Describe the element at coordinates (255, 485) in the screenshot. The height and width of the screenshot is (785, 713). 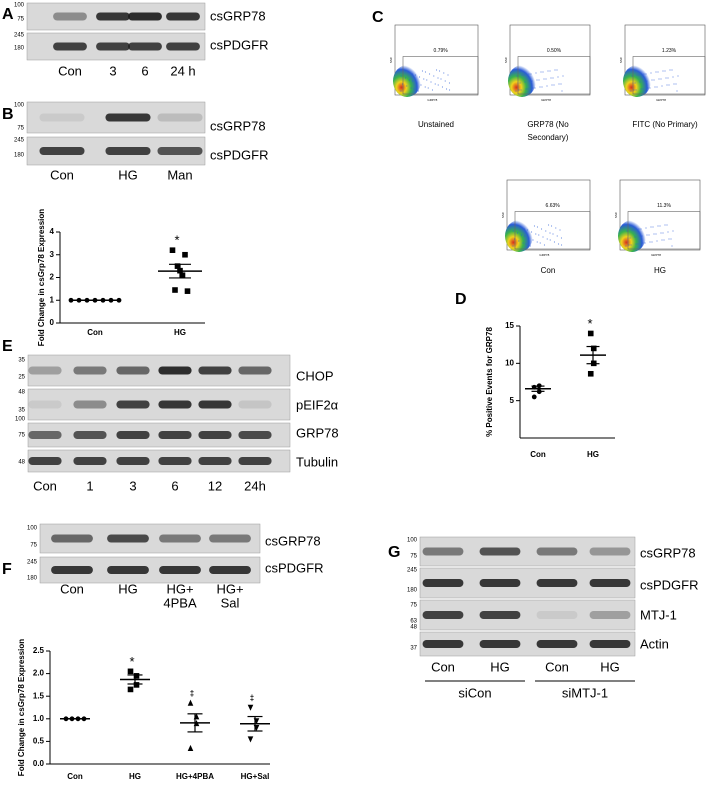
I see `lane-label: 24h` at that location.